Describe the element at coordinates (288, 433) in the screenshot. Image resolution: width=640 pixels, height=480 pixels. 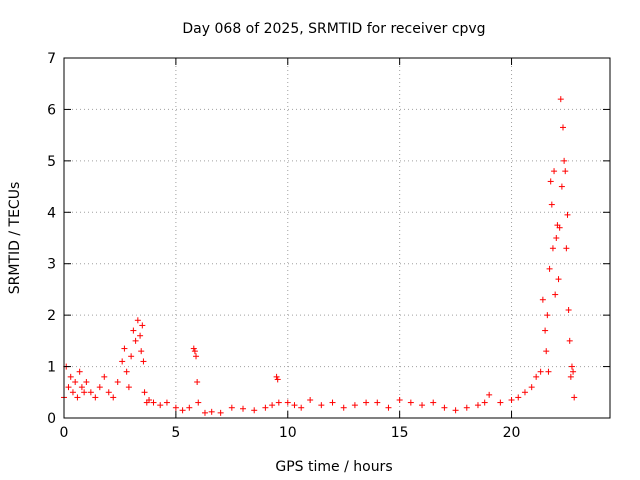
I see `x-tick-label: 10` at that location.